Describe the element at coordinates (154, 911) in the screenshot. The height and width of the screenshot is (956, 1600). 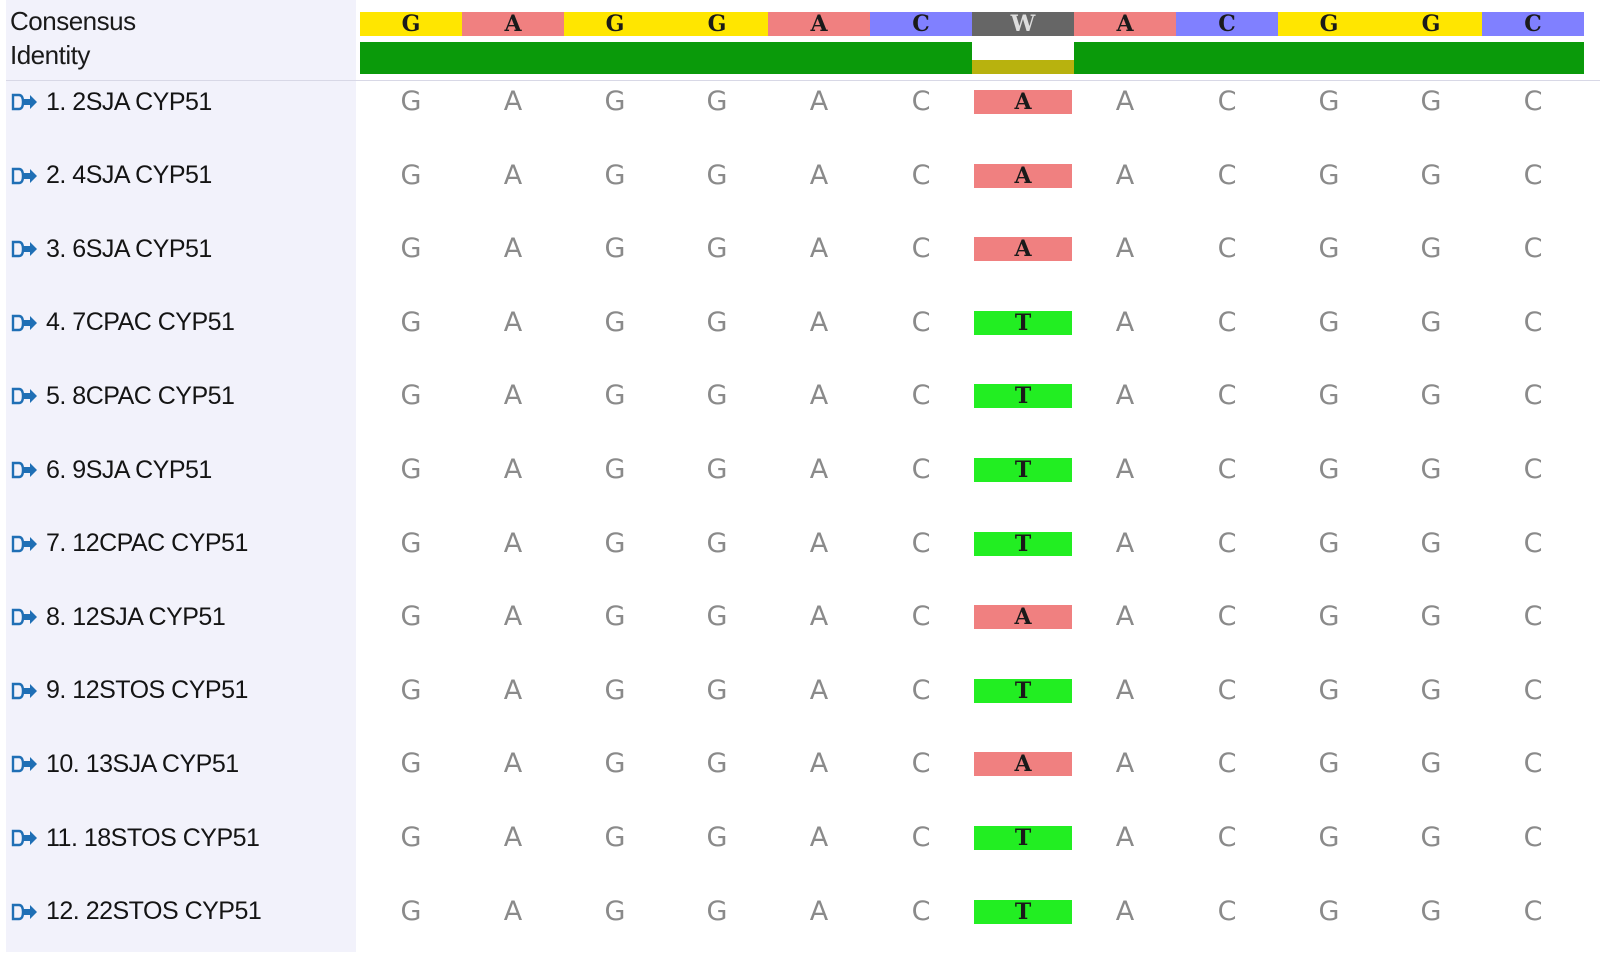
I see `sequence-name: 12. 22STOS CYP51` at that location.